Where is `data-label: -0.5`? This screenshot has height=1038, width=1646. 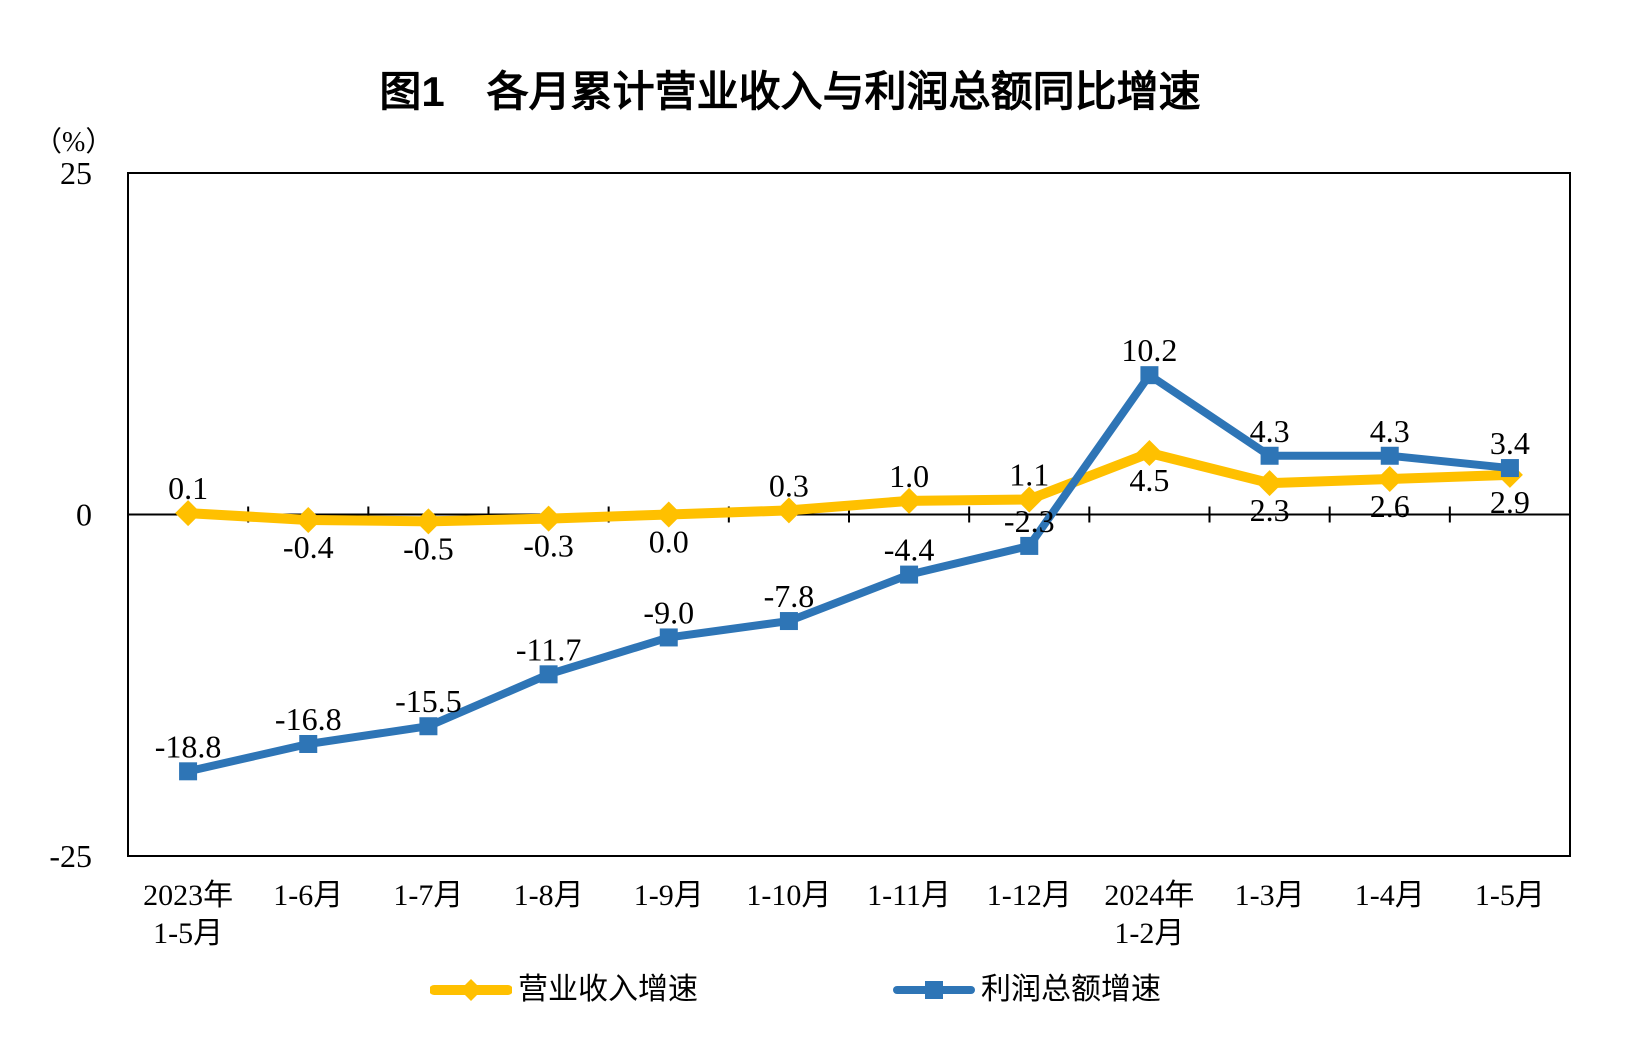
data-label: -0.5 is located at coordinates (428, 548).